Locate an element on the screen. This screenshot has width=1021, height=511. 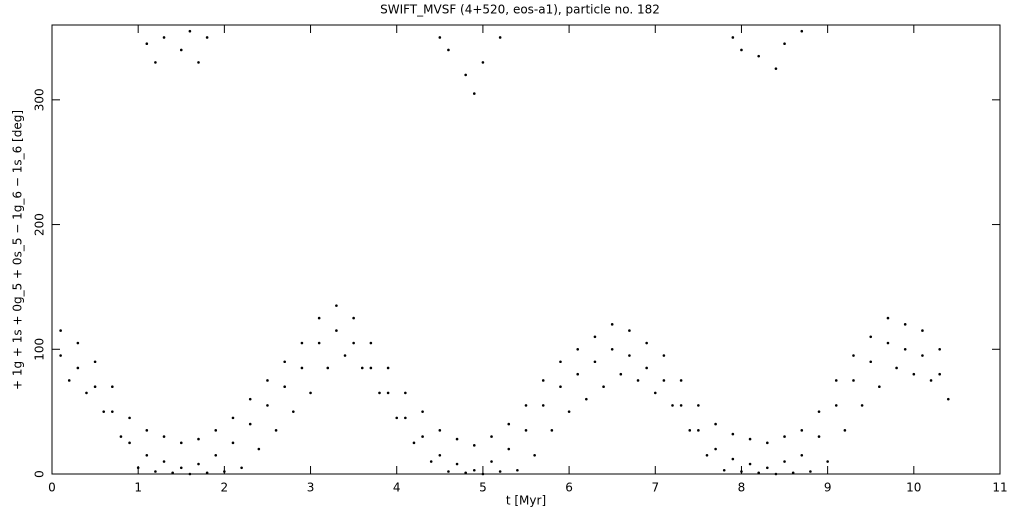
x-tick-label: 9 is located at coordinates (828, 488).